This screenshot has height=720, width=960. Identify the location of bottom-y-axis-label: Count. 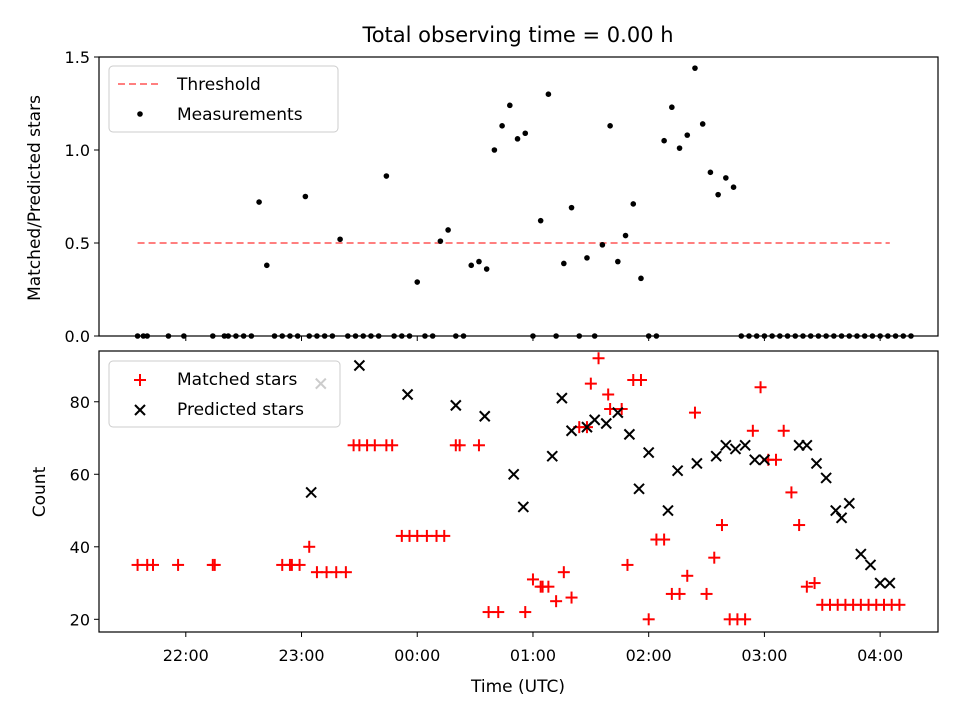
(40, 491).